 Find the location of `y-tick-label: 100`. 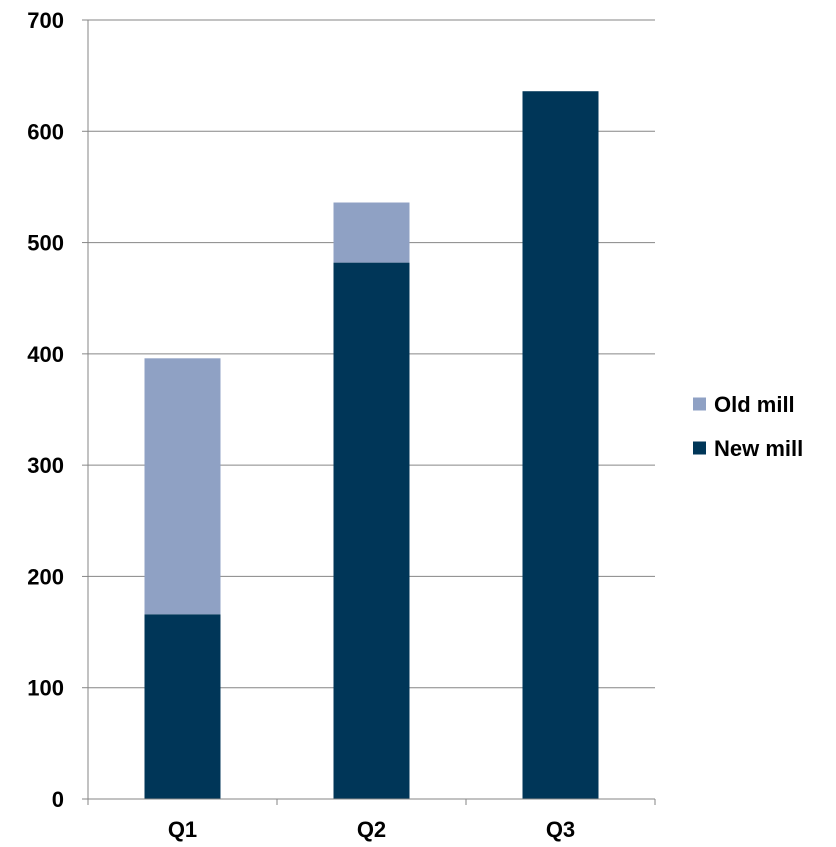

y-tick-label: 100 is located at coordinates (45, 688).